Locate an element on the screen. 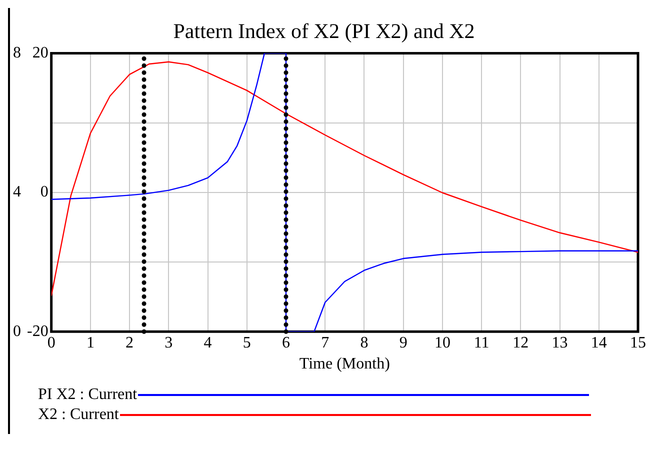 This screenshot has height=451, width=662. y-tick-label: -20 is located at coordinates (37, 331).